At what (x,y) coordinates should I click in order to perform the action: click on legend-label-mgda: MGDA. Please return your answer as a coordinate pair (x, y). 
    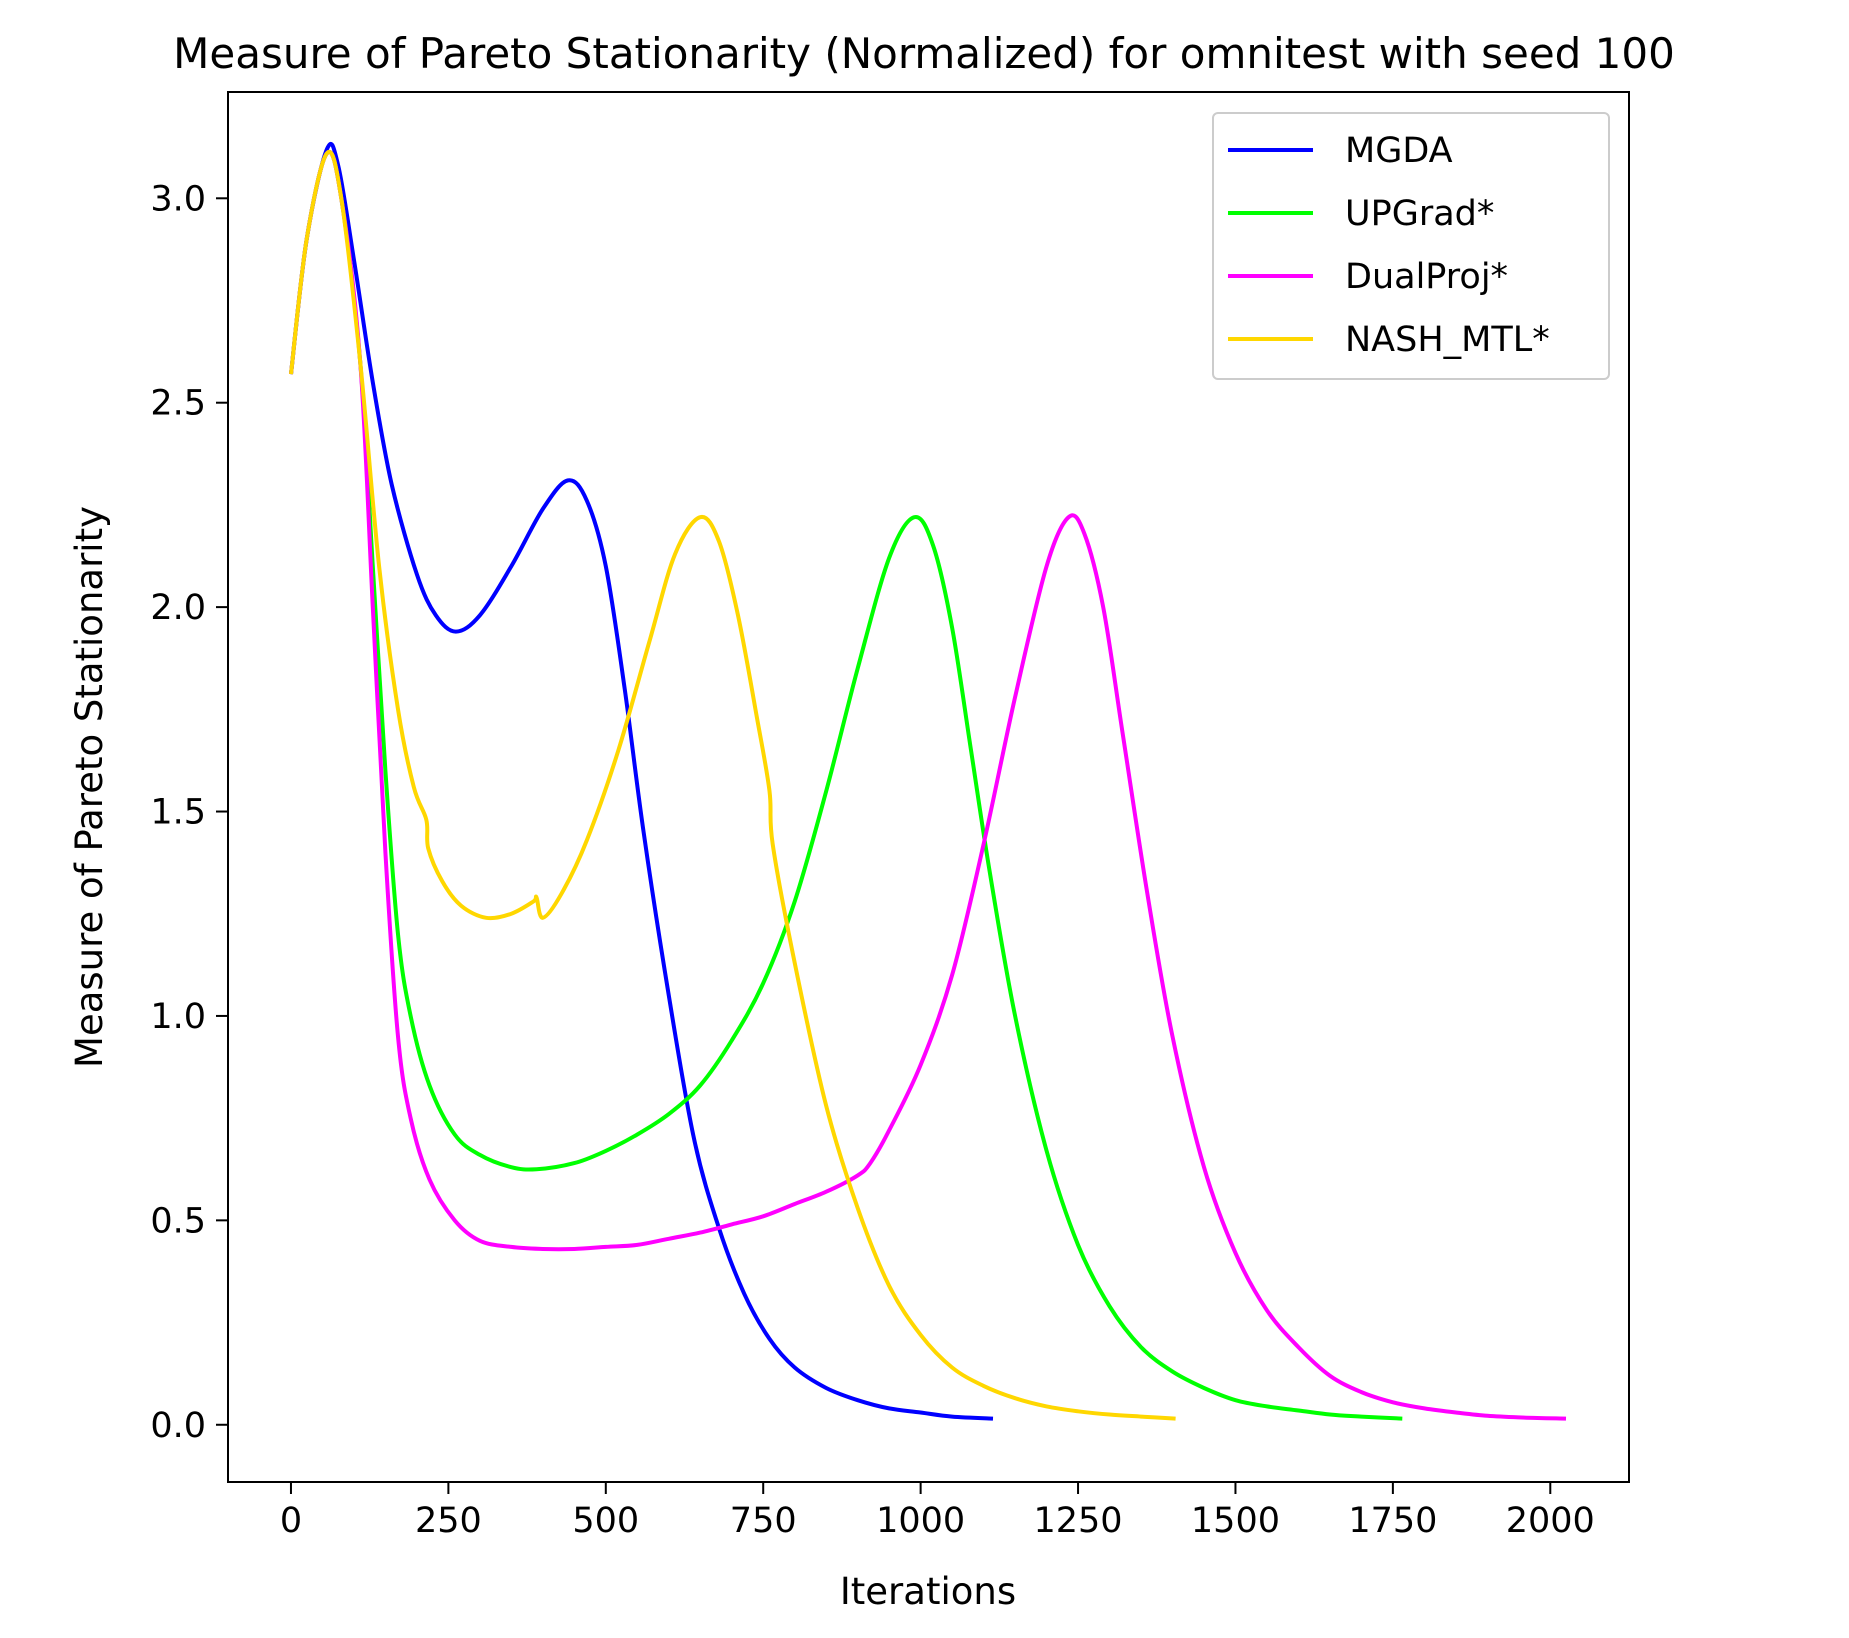
    Looking at the image, I should click on (1399, 151).